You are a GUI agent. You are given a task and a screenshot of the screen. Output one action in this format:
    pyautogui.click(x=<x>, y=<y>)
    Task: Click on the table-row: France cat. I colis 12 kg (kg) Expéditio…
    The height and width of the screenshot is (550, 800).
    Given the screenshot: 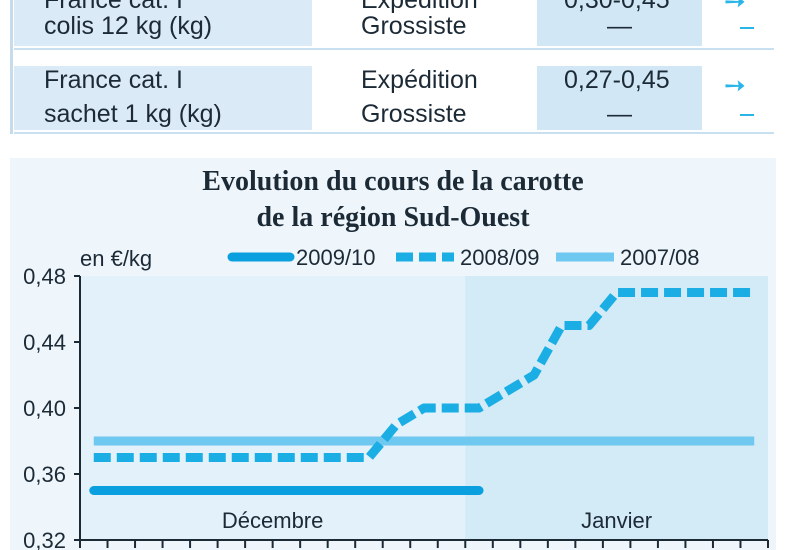 What is the action you would take?
    pyautogui.click(x=394, y=23)
    